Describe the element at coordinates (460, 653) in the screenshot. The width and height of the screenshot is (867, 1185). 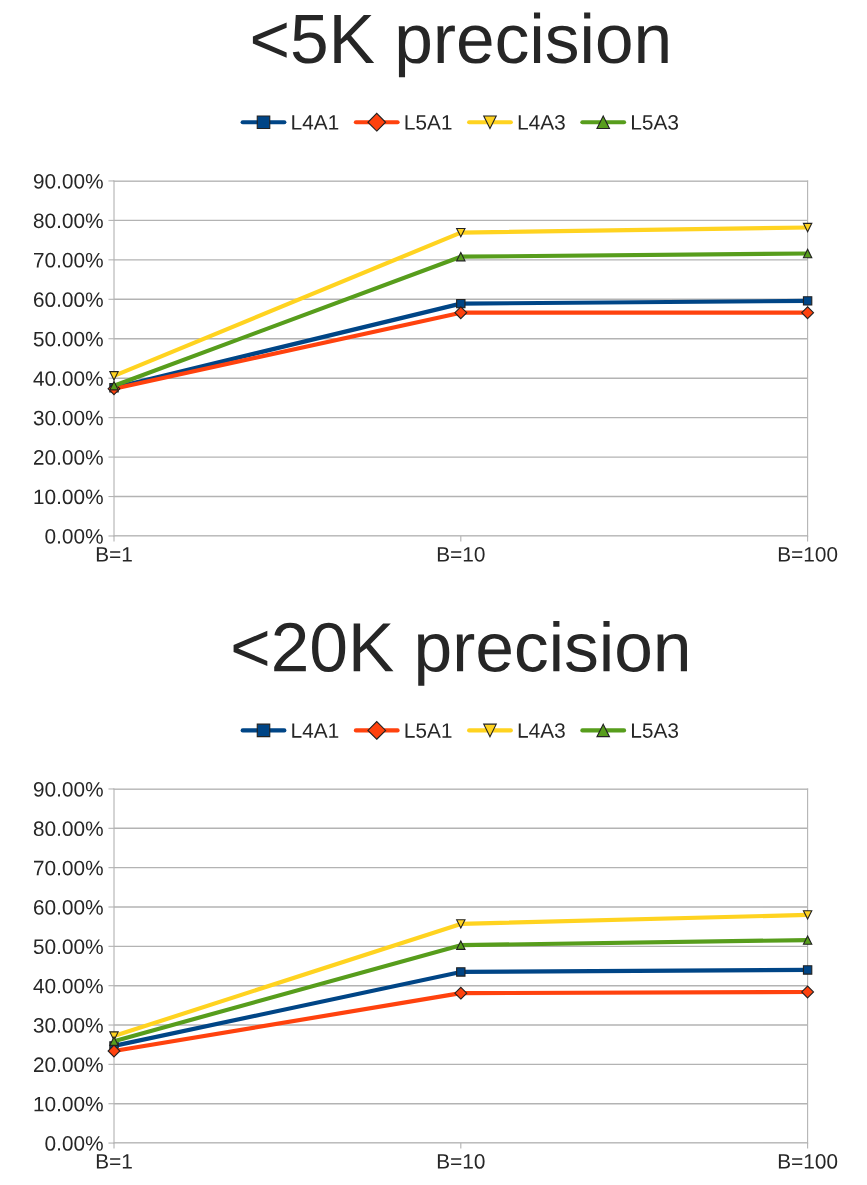
I see `chart-title: <20K precision` at that location.